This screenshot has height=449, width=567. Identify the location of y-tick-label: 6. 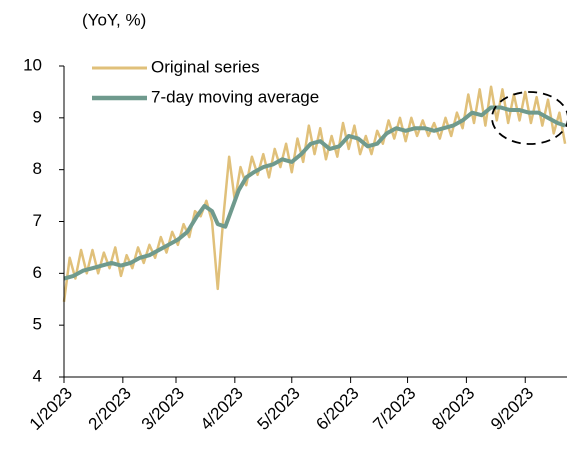
(37, 272).